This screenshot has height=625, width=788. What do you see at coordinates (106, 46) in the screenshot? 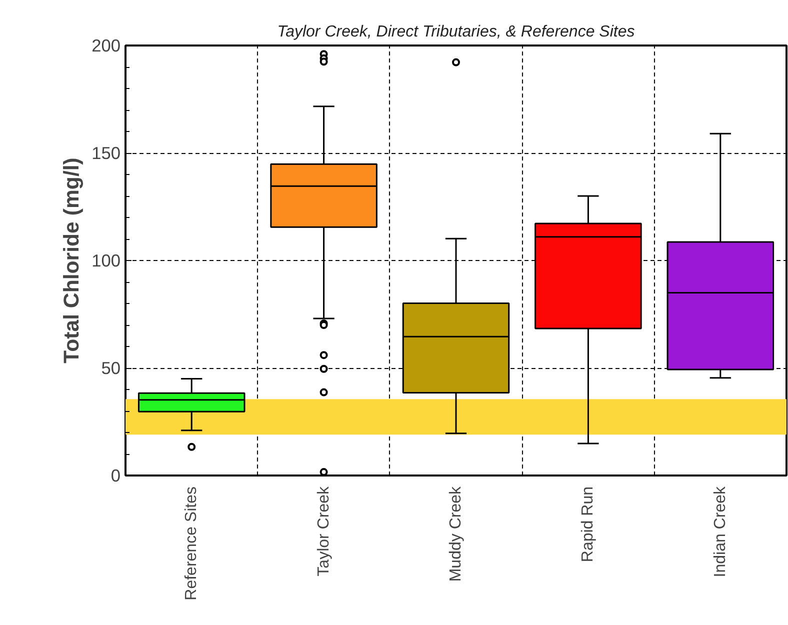
I see `y-tick-label: 200` at bounding box center [106, 46].